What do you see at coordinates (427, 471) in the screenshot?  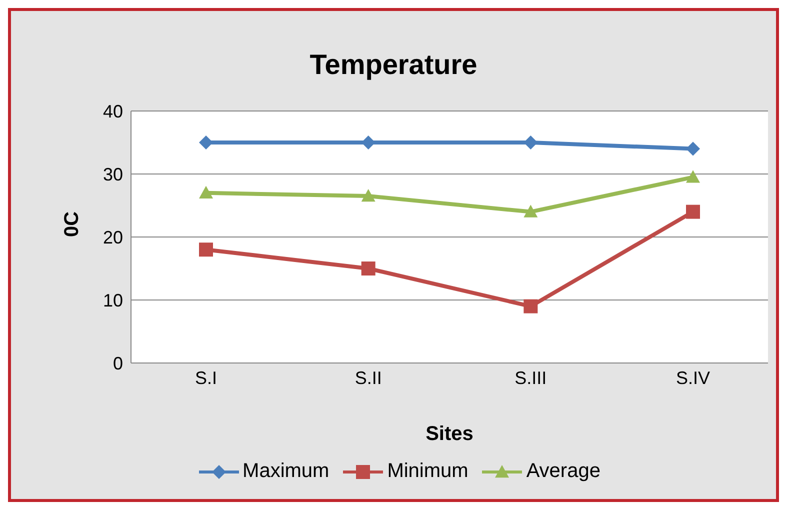 I see `legend-label: Minimum` at bounding box center [427, 471].